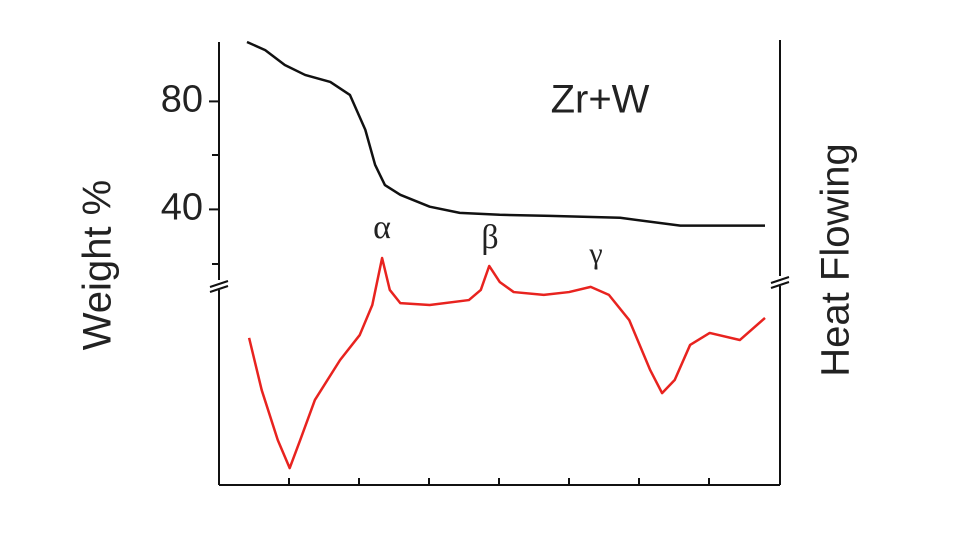 The image size is (954, 535). Describe the element at coordinates (182, 207) in the screenshot. I see `y-tick-label: 40` at that location.